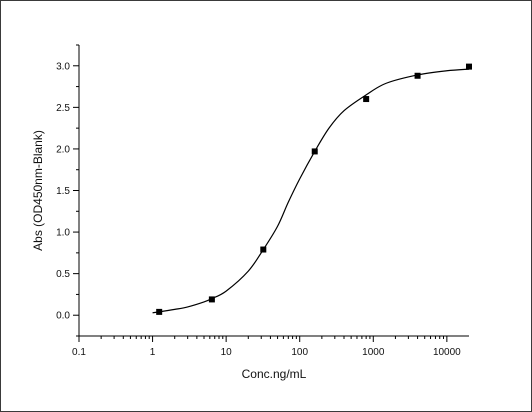 This screenshot has height=412, width=532. What do you see at coordinates (63, 66) in the screenshot?
I see `y-tick-label: 3.0` at bounding box center [63, 66].